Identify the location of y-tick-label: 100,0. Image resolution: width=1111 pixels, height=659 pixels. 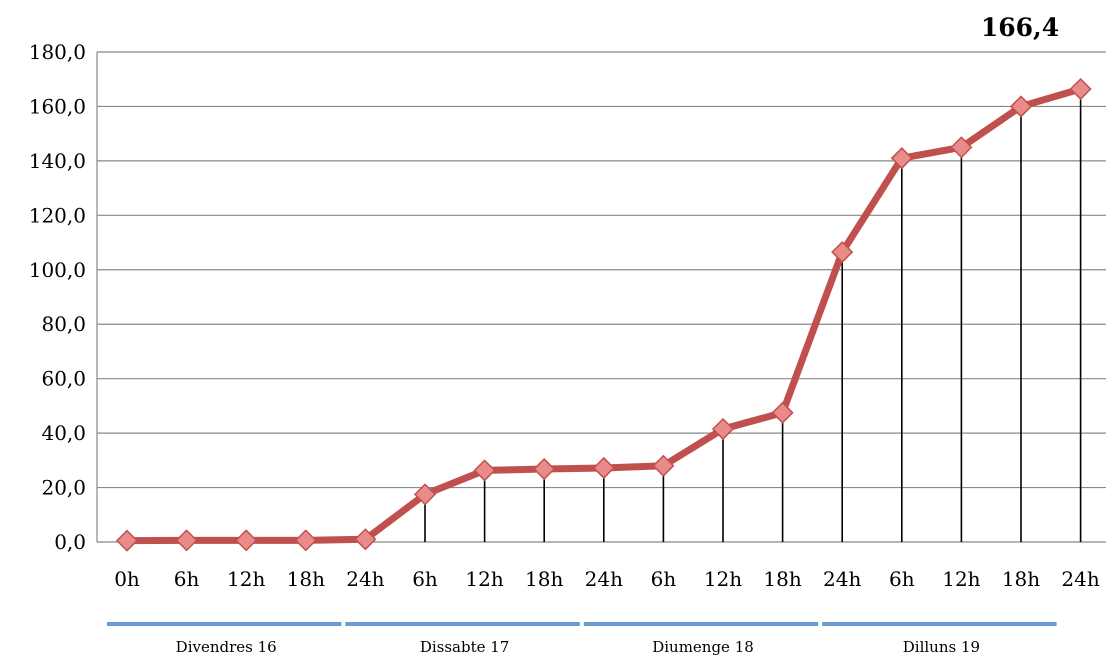
(57, 270).